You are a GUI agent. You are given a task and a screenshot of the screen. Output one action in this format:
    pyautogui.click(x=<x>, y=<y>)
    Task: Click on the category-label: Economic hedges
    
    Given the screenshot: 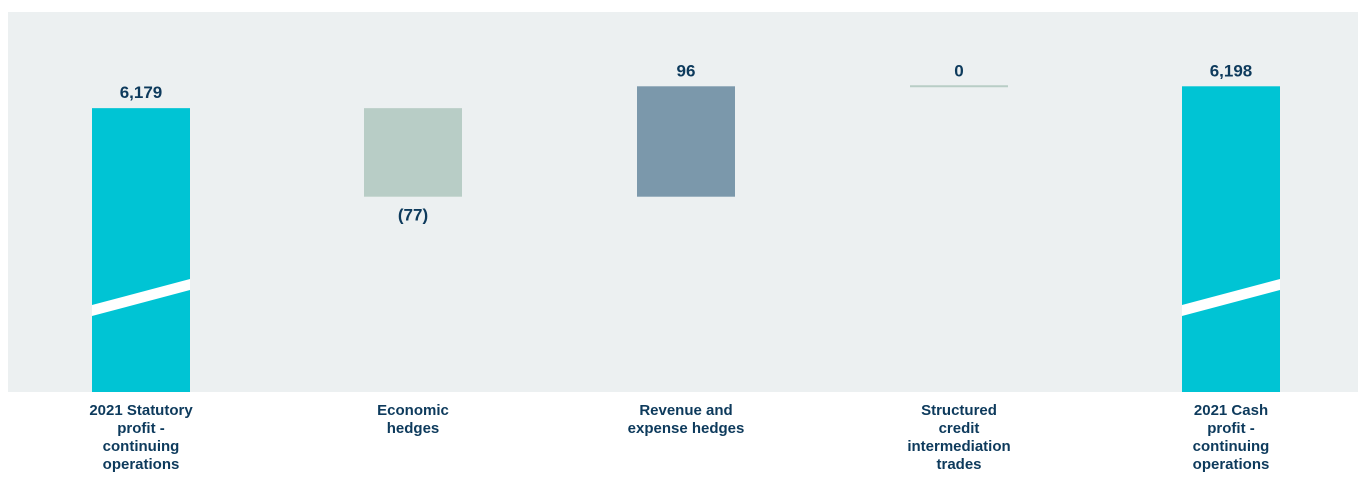 What is the action you would take?
    pyautogui.click(x=413, y=419)
    